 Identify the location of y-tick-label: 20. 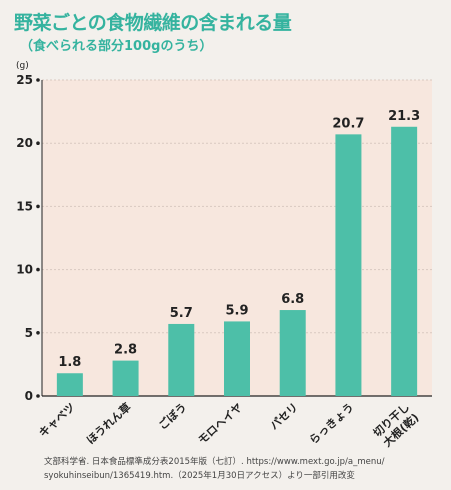
(24, 143).